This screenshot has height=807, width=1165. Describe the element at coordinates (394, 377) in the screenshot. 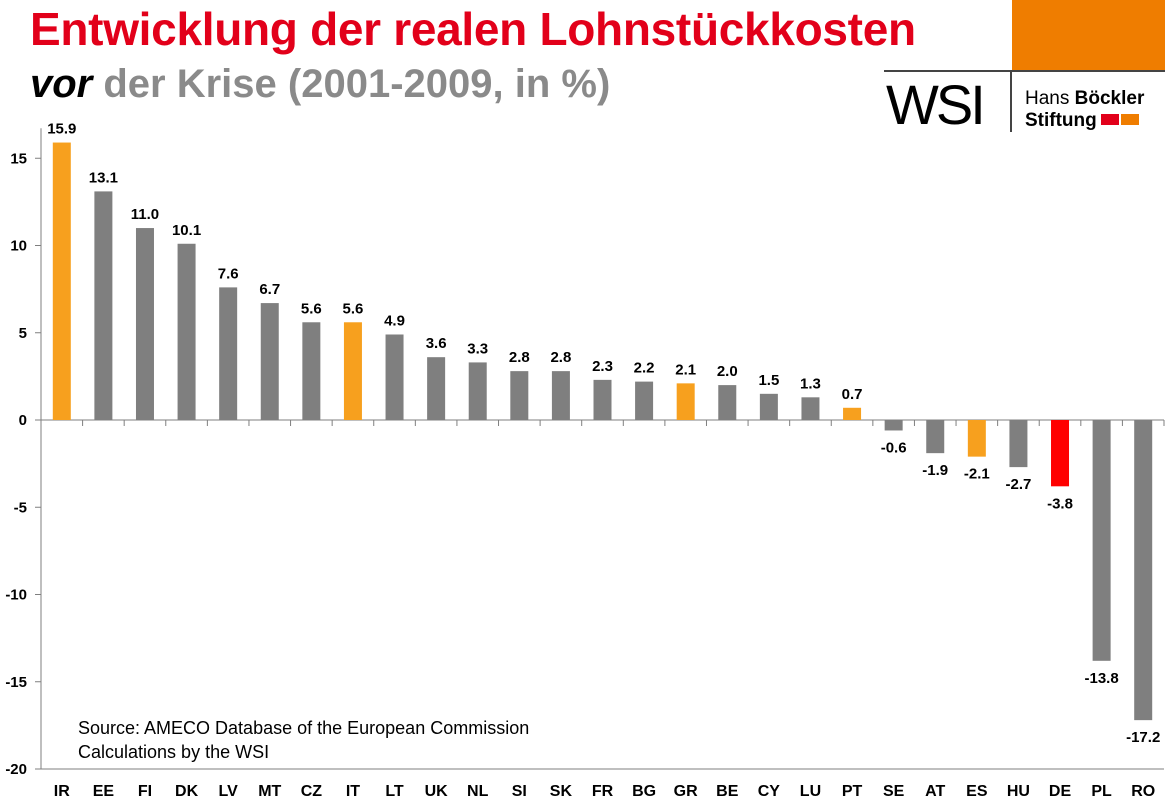

I see `bar-LT` at that location.